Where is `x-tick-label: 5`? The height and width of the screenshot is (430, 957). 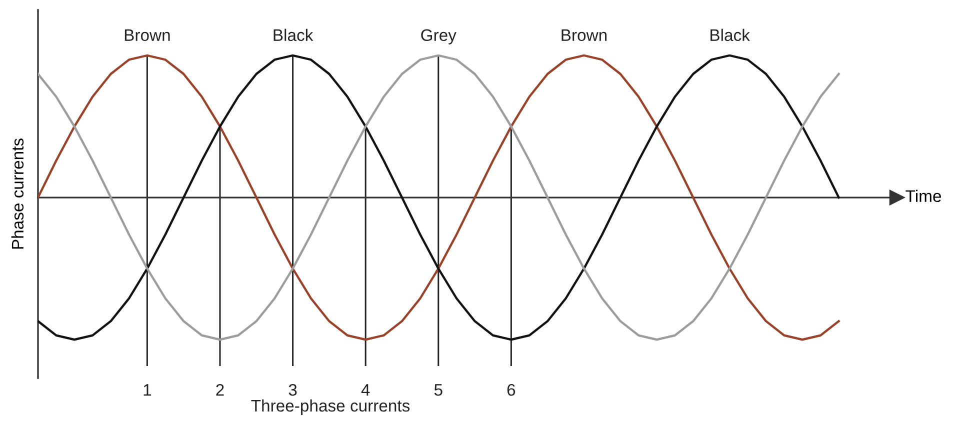 x-tick-label: 5 is located at coordinates (438, 390).